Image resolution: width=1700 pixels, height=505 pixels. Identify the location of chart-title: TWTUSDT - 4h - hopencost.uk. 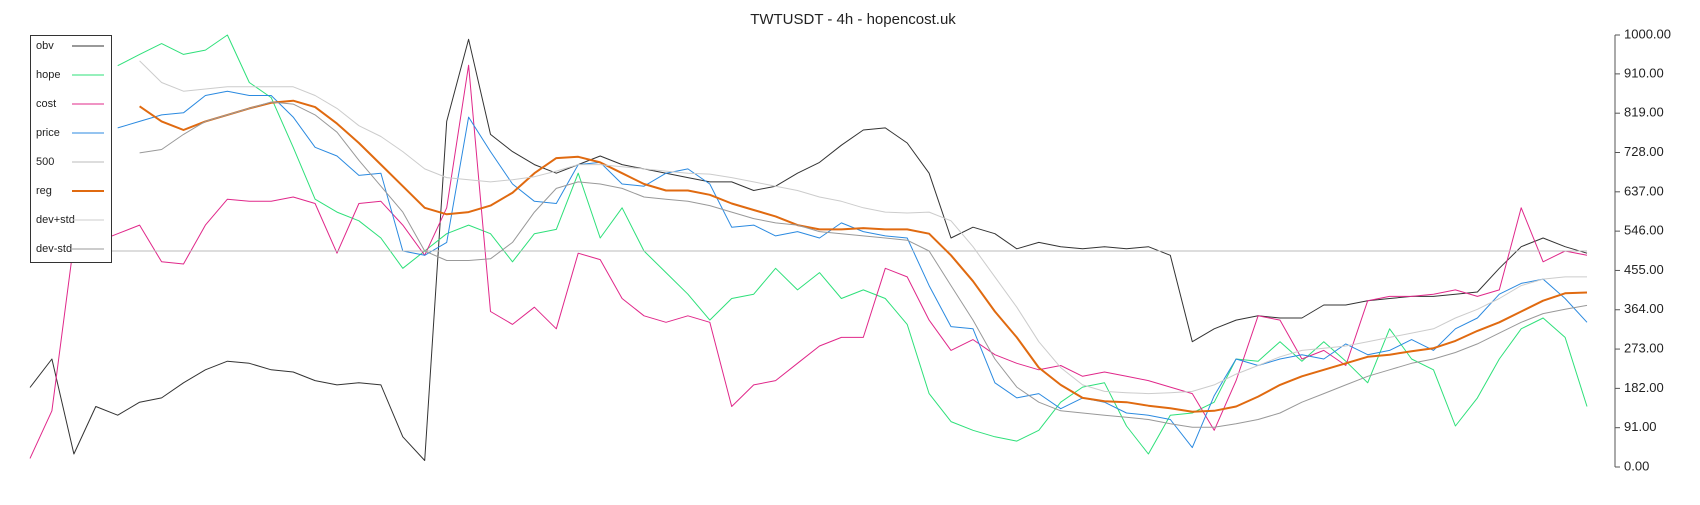
(853, 19).